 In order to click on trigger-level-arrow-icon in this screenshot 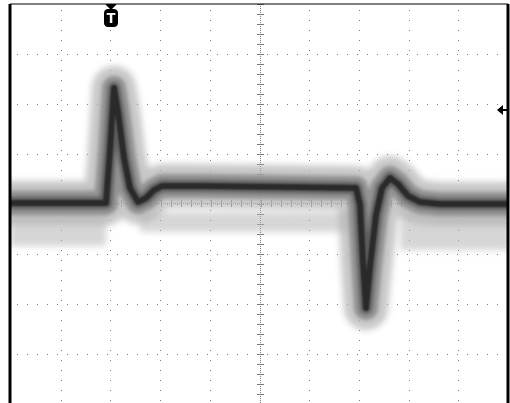, I will do `click(500, 110)`.